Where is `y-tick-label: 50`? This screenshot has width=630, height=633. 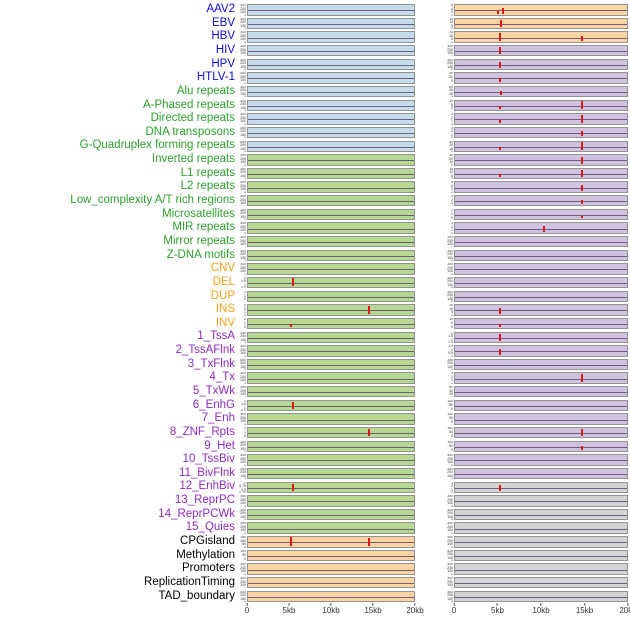 y-tick-label: 50 is located at coordinates (451, 431).